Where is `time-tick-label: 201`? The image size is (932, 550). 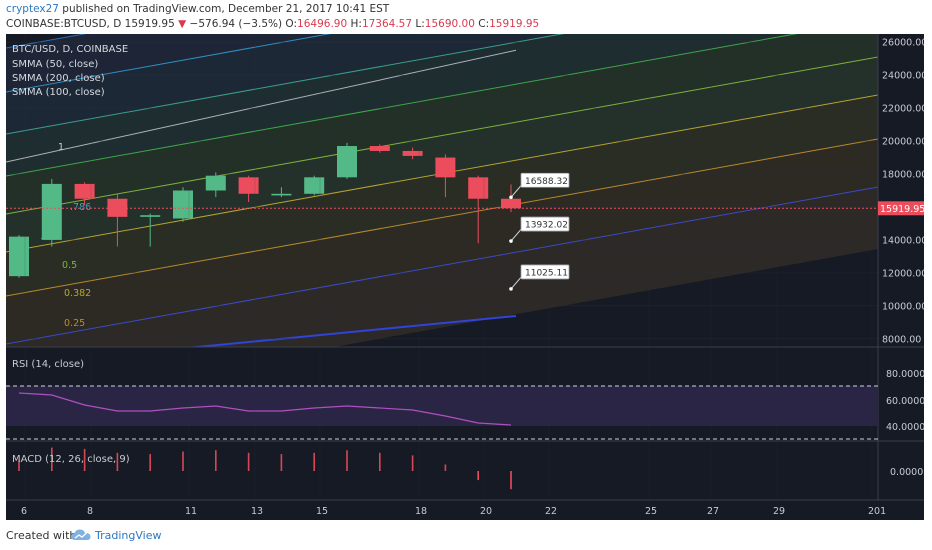 time-tick-label: 201 is located at coordinates (877, 511).